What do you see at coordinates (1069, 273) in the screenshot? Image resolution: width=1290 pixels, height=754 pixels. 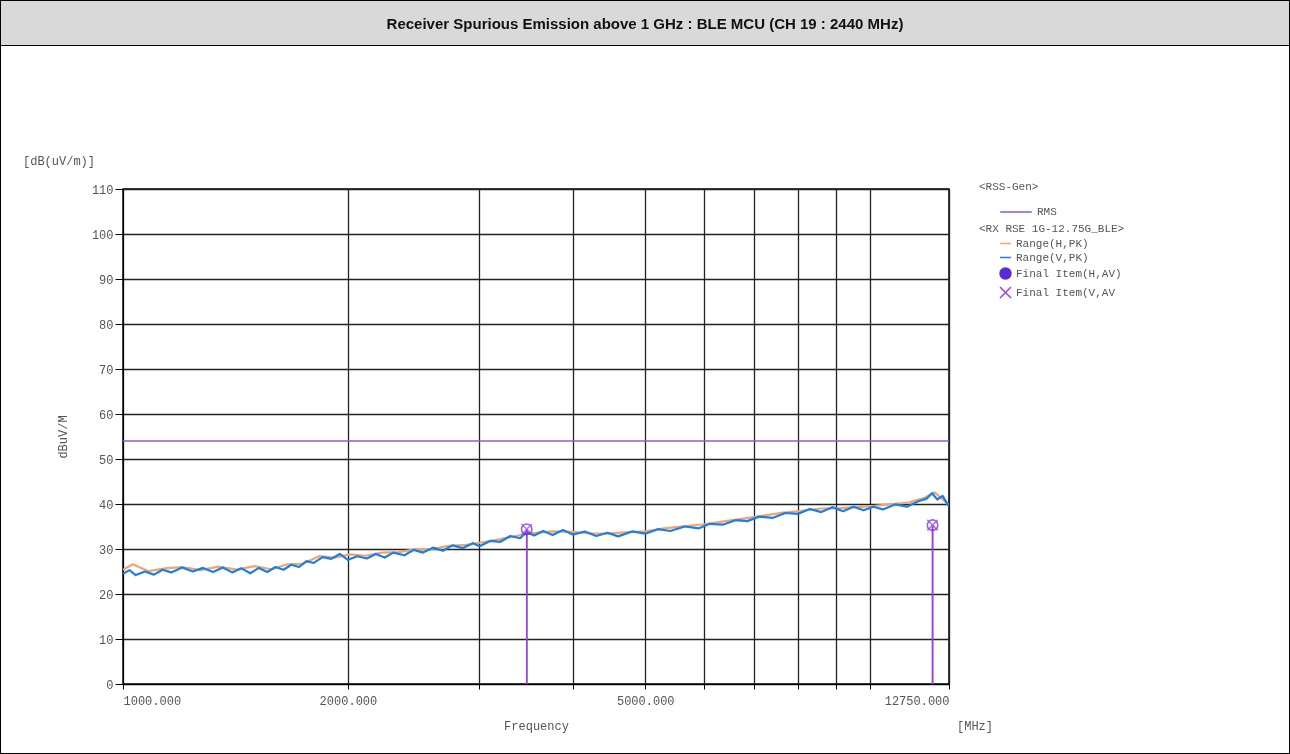 I see `legend-label: Final Item(H,AV)` at bounding box center [1069, 273].